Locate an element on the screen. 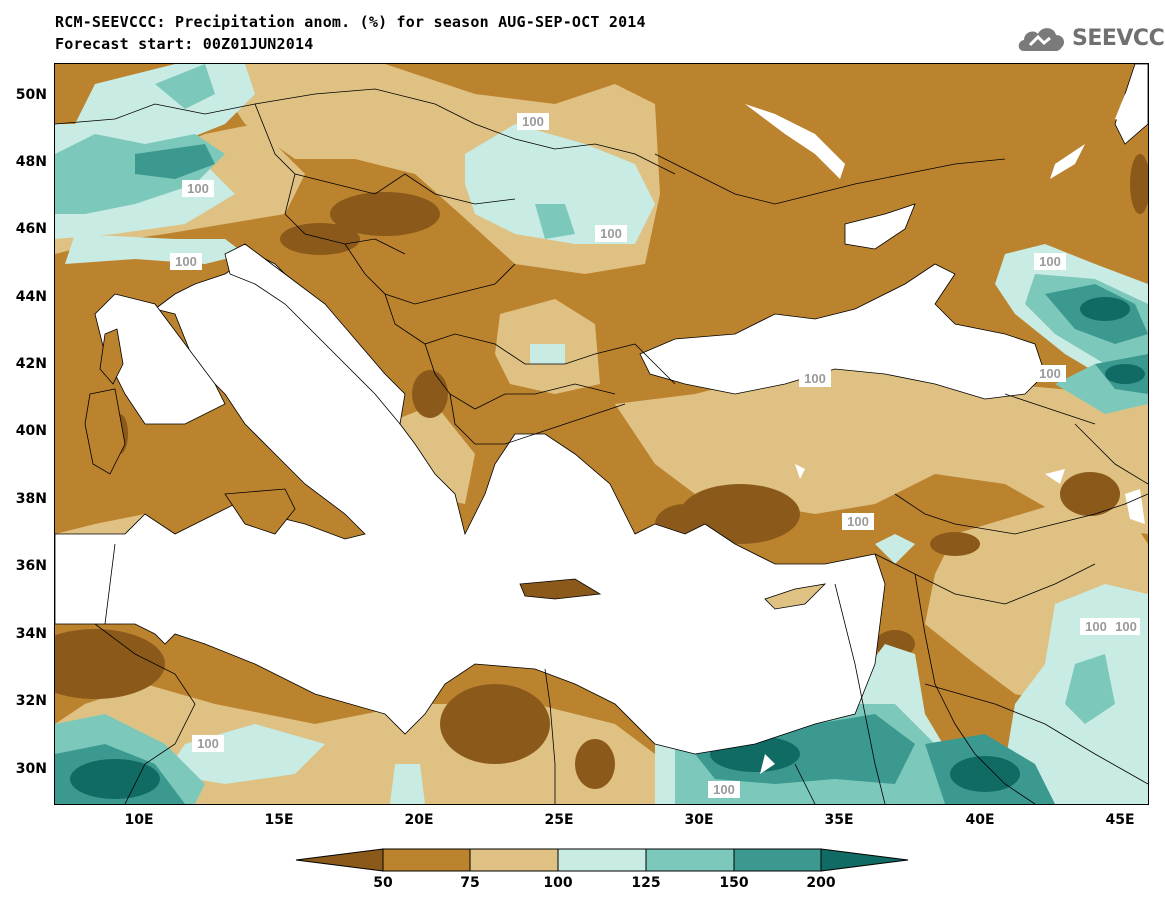 This screenshot has height=907, width=1165. colorbar-label-150: 150 is located at coordinates (734, 883).